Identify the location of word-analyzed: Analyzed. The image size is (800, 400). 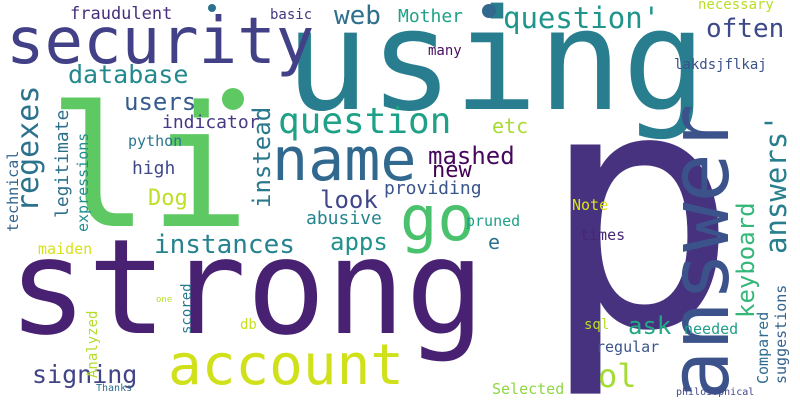
(93, 344).